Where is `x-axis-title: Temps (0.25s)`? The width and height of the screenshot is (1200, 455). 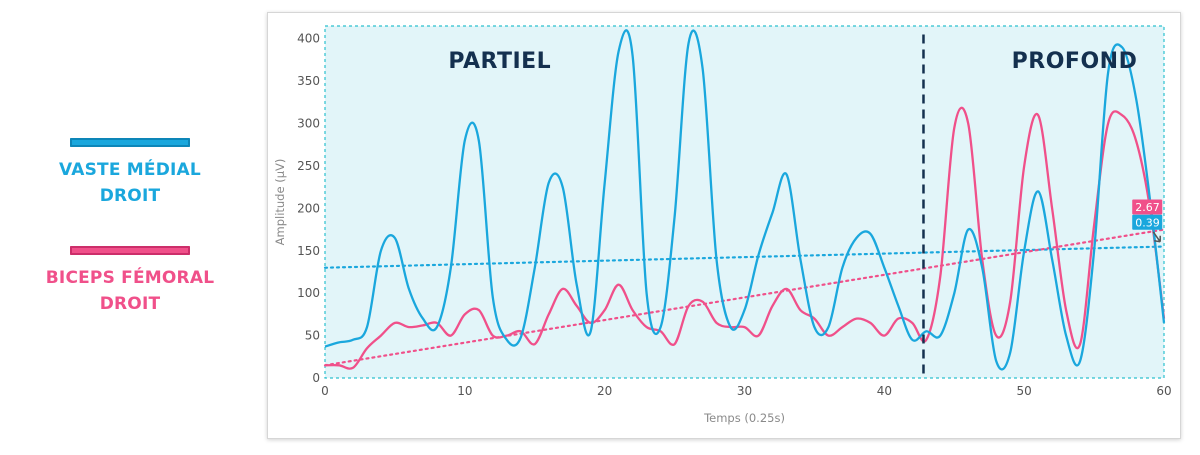
x-axis-title: Temps (0.25s) is located at coordinates (744, 418).